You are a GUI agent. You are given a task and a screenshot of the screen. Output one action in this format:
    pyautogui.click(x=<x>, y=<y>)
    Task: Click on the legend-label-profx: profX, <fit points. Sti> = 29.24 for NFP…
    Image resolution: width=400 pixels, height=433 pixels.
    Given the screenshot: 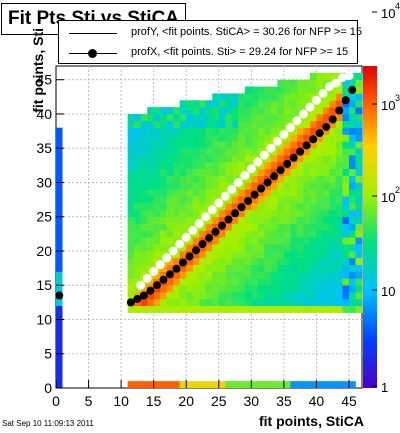 What is the action you would take?
    pyautogui.click(x=240, y=52)
    